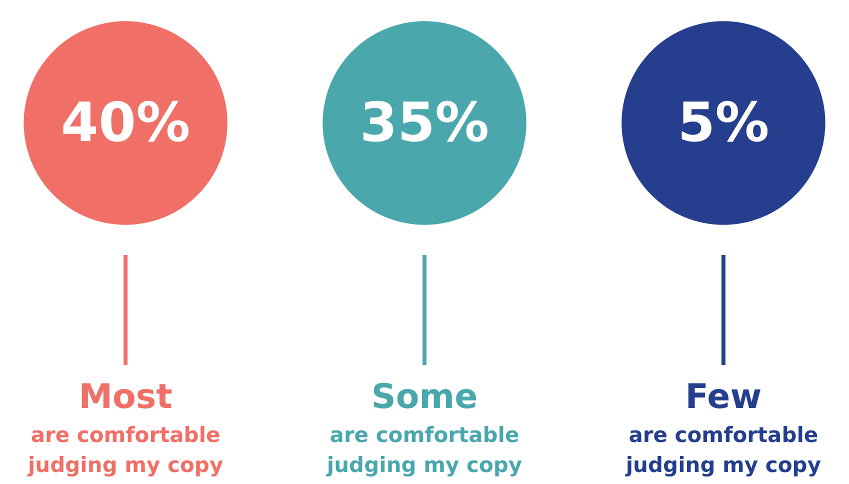 The image size is (849, 484). What do you see at coordinates (424, 397) in the screenshot?
I see `category-label: Some` at bounding box center [424, 397].